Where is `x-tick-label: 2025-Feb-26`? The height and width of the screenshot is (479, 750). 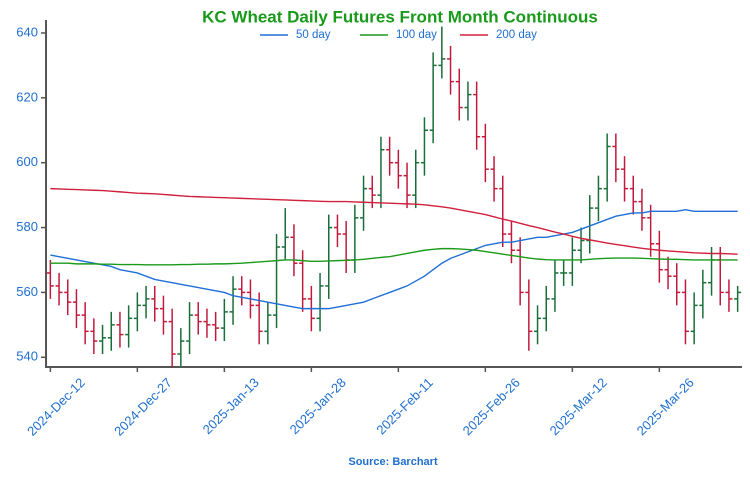 x-tick-label: 2025-Feb-26 is located at coordinates (491, 406).